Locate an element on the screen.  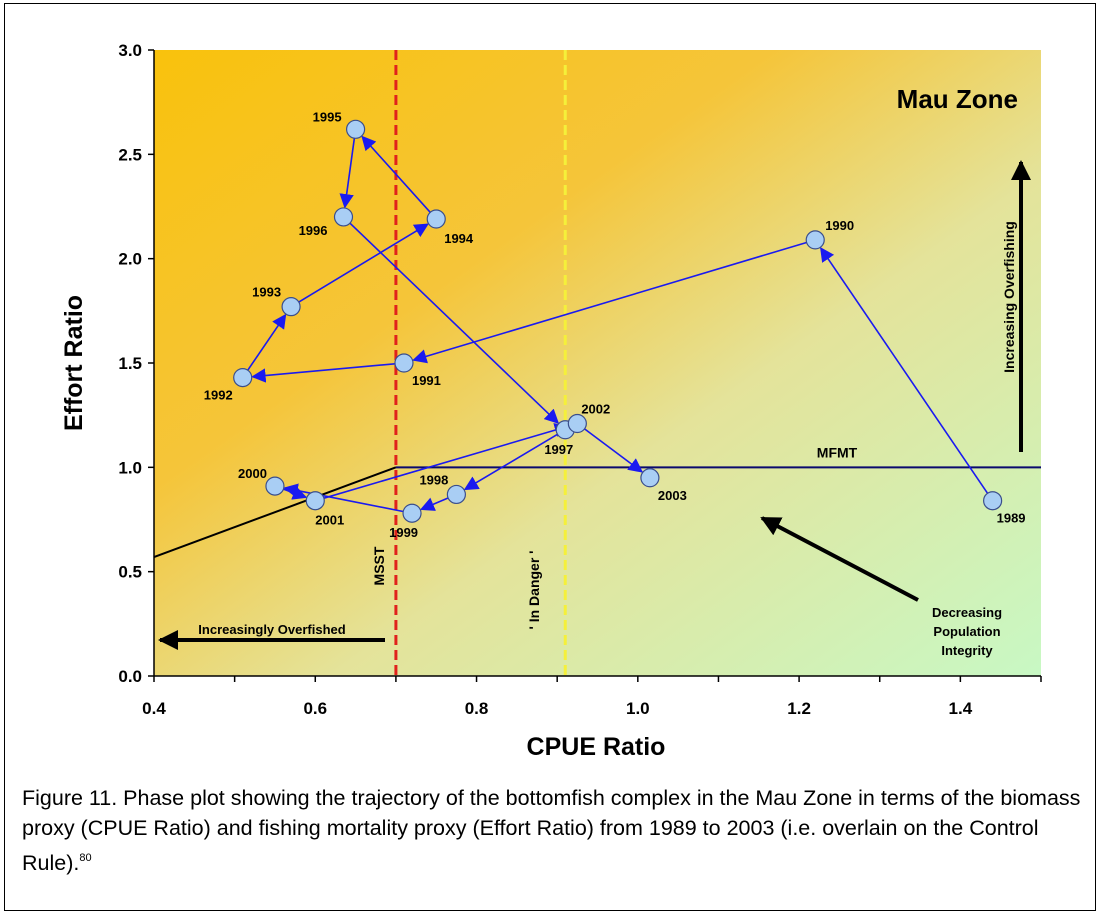
trajectory-segment-1993-1994 is located at coordinates (363, 263).